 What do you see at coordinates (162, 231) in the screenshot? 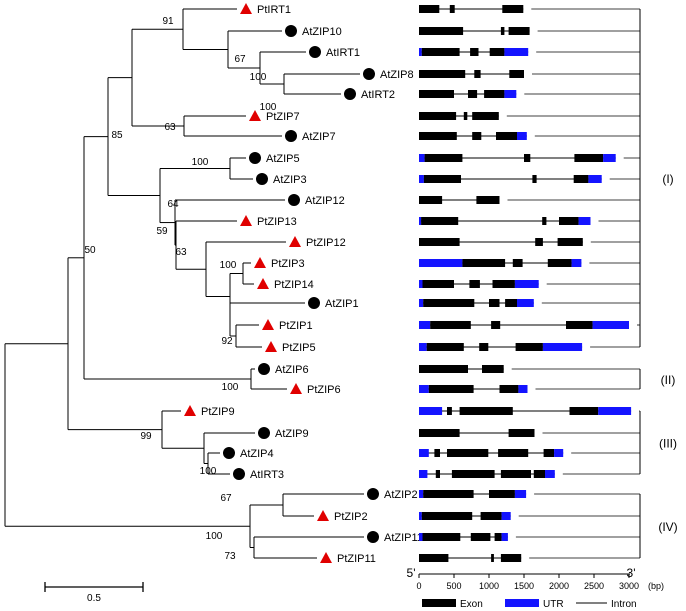
I see `bootstrap-value: 59` at bounding box center [162, 231].